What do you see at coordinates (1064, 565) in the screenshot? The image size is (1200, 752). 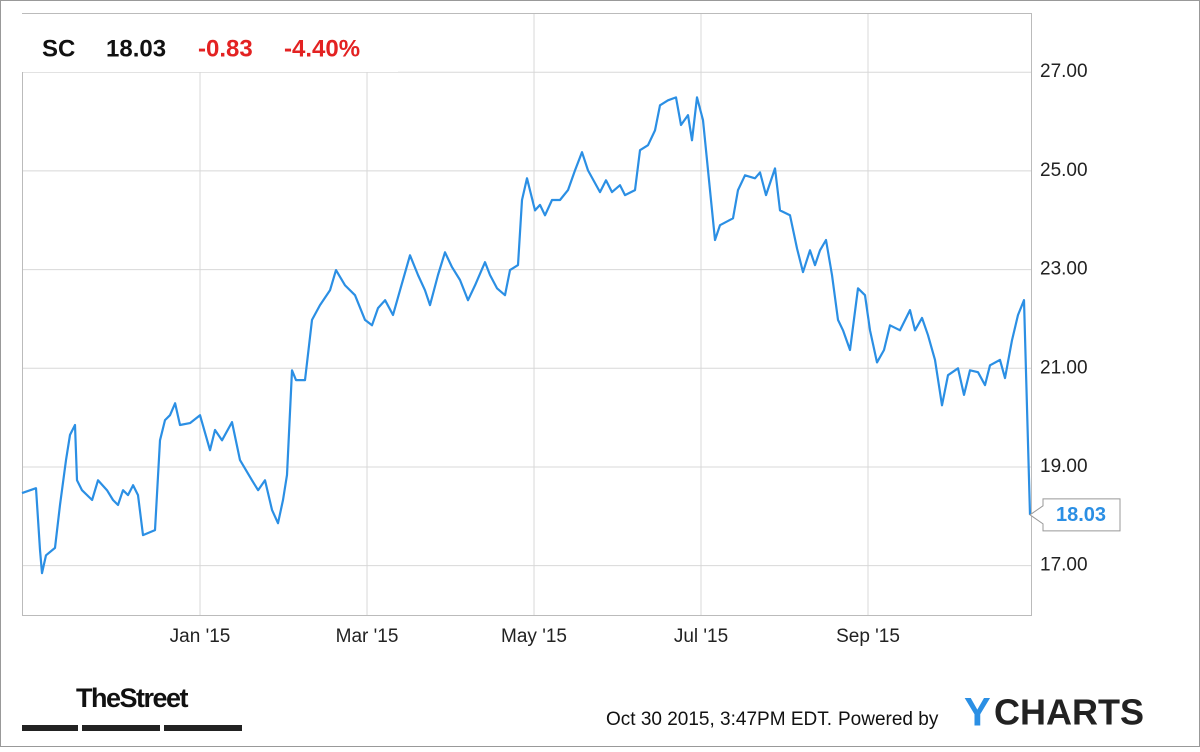 I see `y-tick-label: 17.00` at bounding box center [1064, 565].